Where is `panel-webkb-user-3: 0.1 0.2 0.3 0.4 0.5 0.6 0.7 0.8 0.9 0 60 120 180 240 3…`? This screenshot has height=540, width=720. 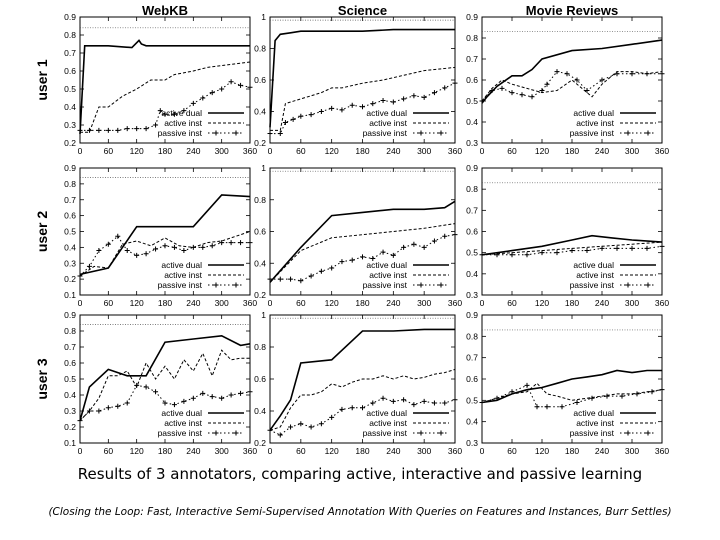
panel-webkb-user-3: 0.1 0.2 0.3 0.4 0.5 0.6 0.7 0.8 0.9 0 60 120 180 240 3… is located at coordinates (160, 383).